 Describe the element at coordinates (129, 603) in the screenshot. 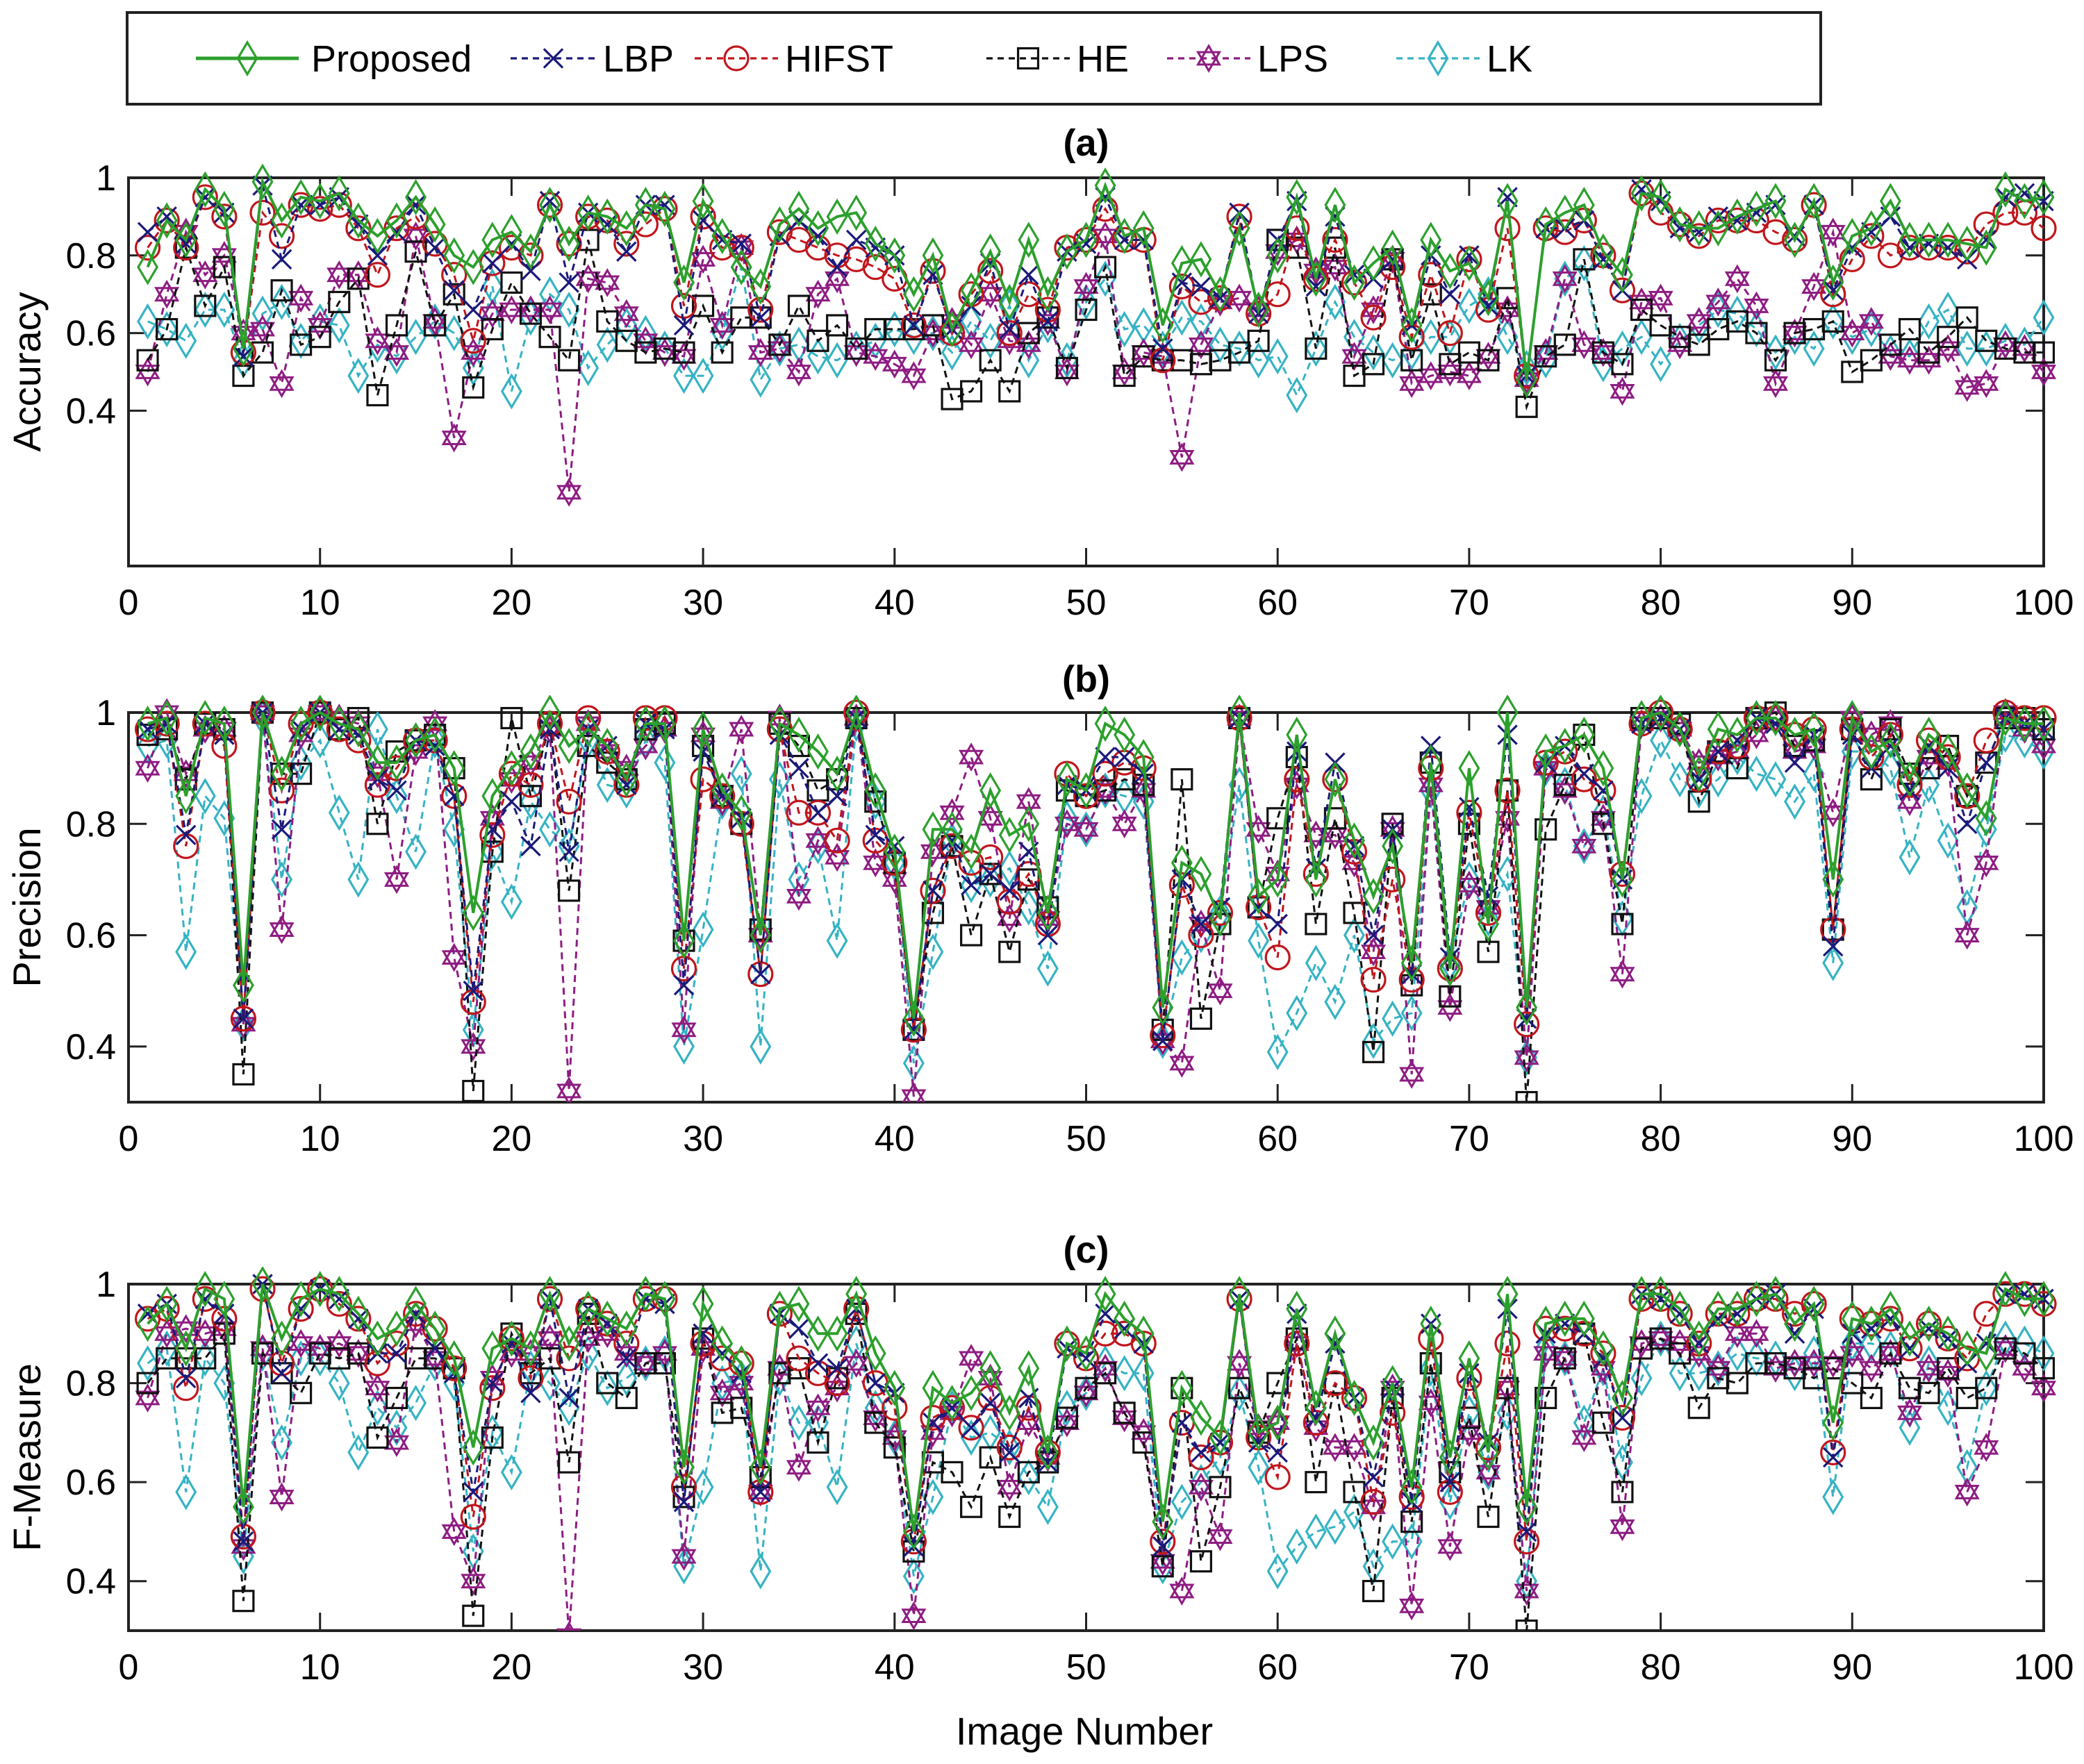

I see `x-tick-label: 0` at that location.